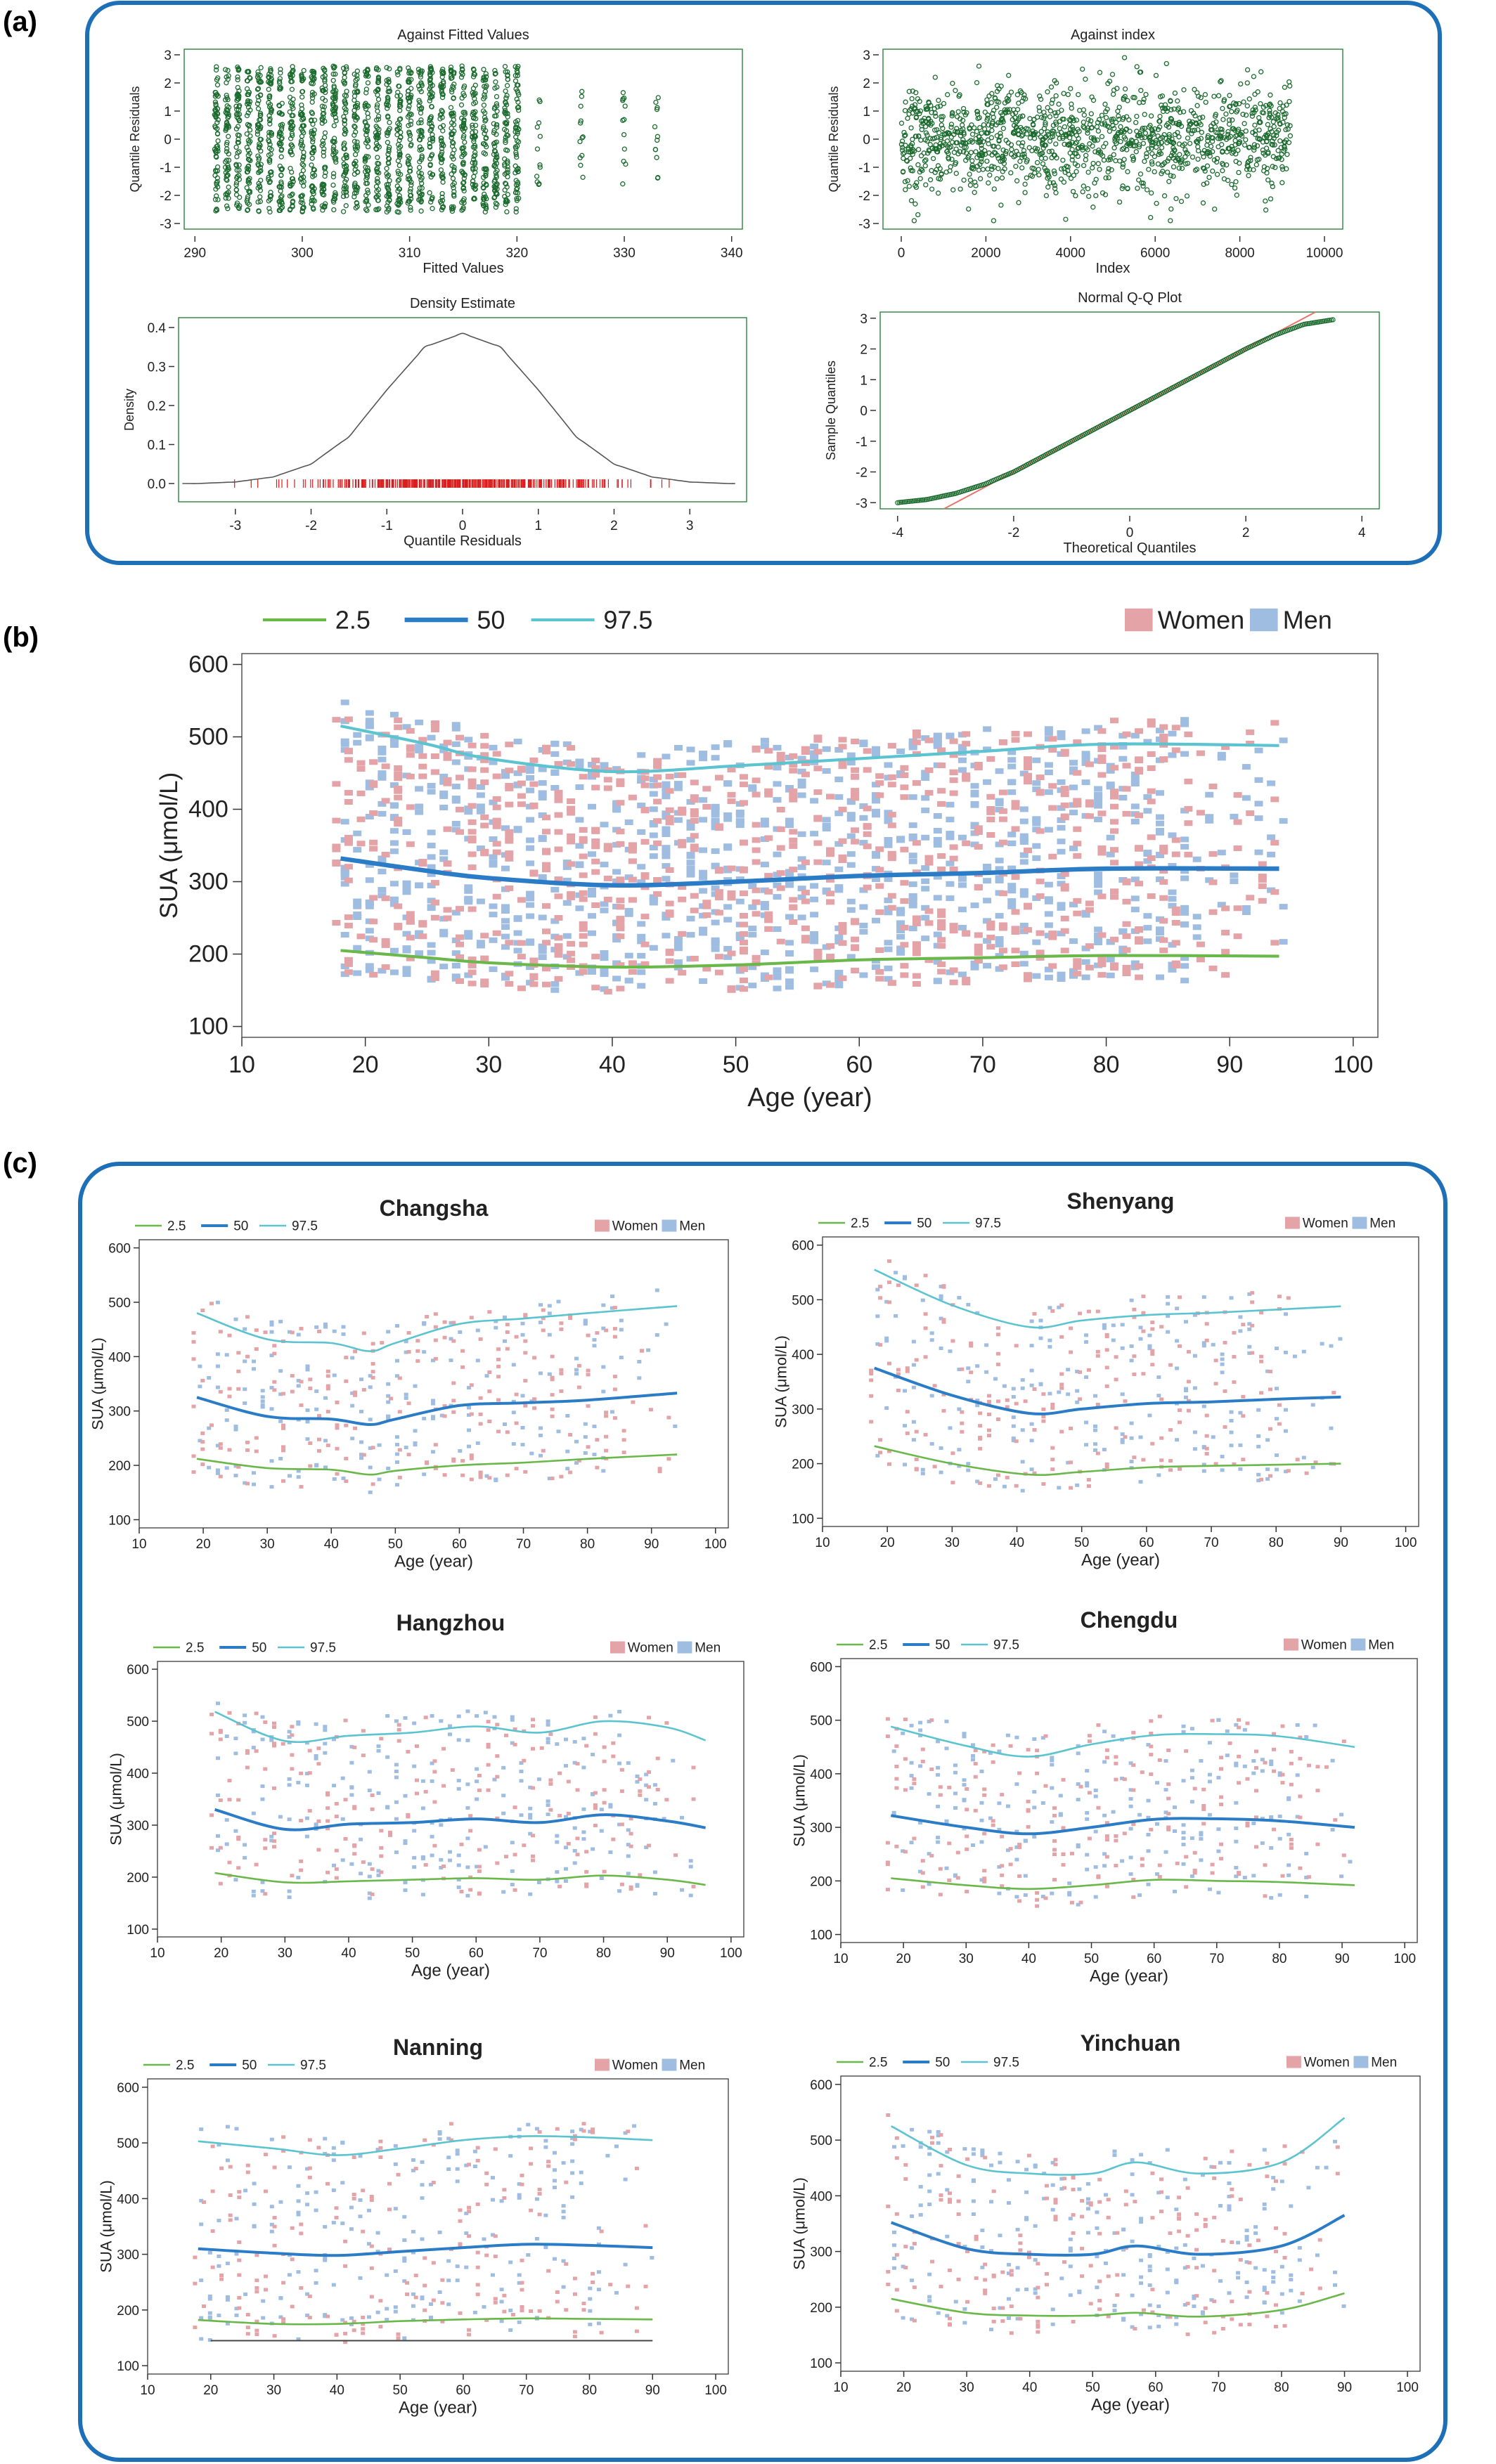  I want to click on plot-title: Against Fitted Values, so click(463, 35).